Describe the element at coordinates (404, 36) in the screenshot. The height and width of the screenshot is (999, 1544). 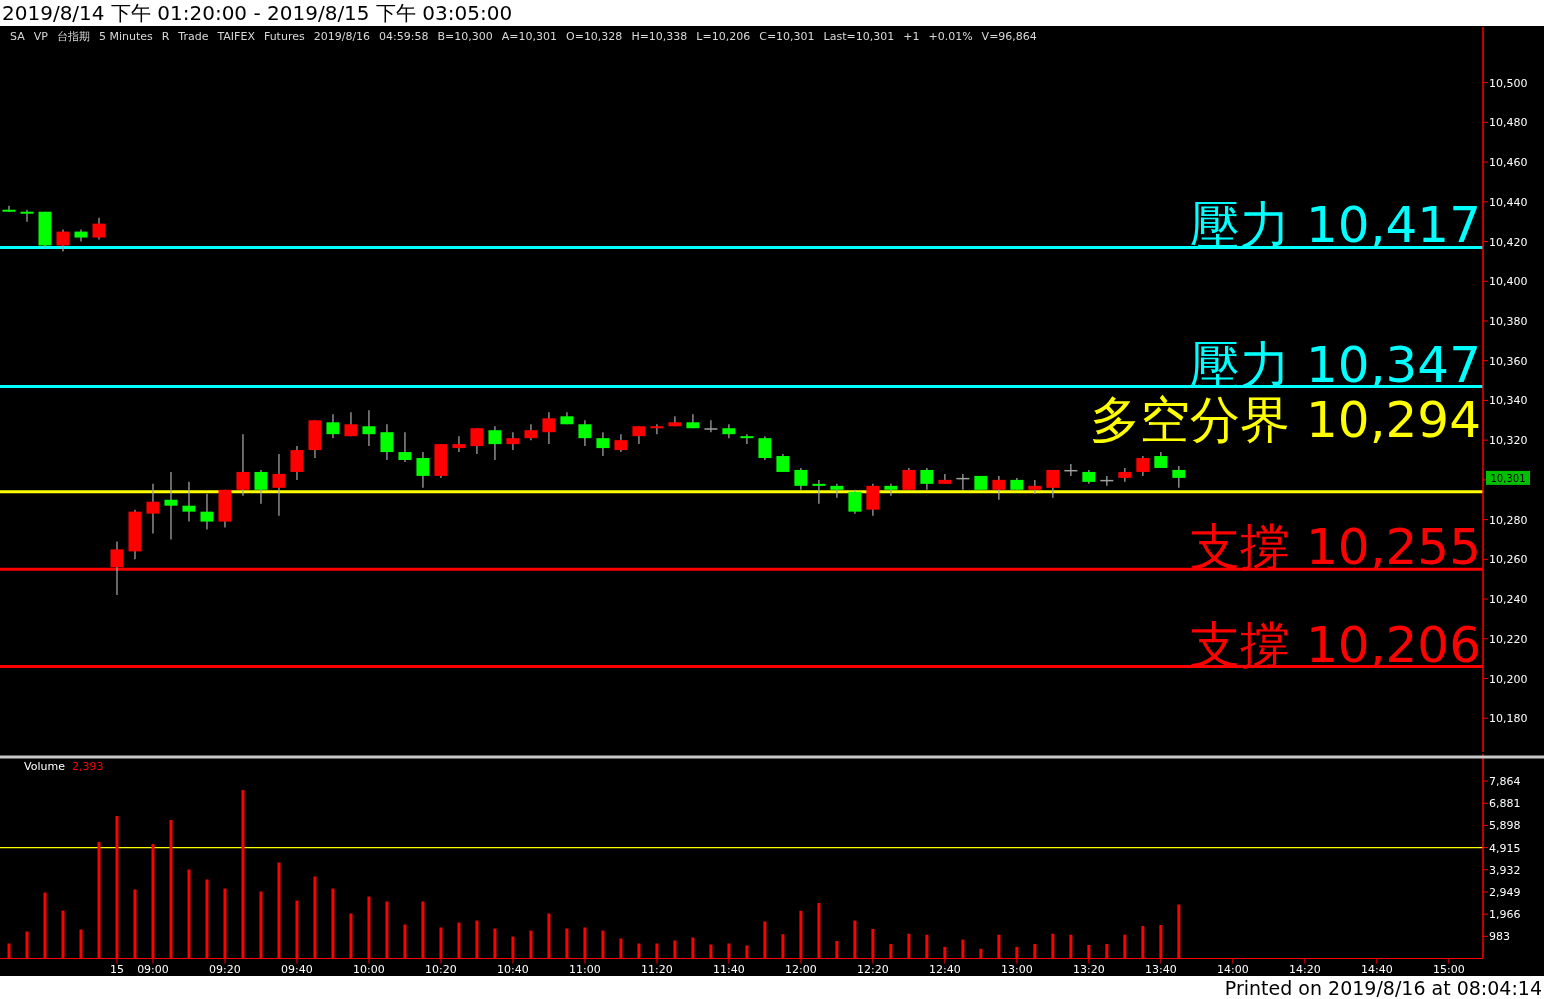
I see `annotation: 04:59:58` at that location.